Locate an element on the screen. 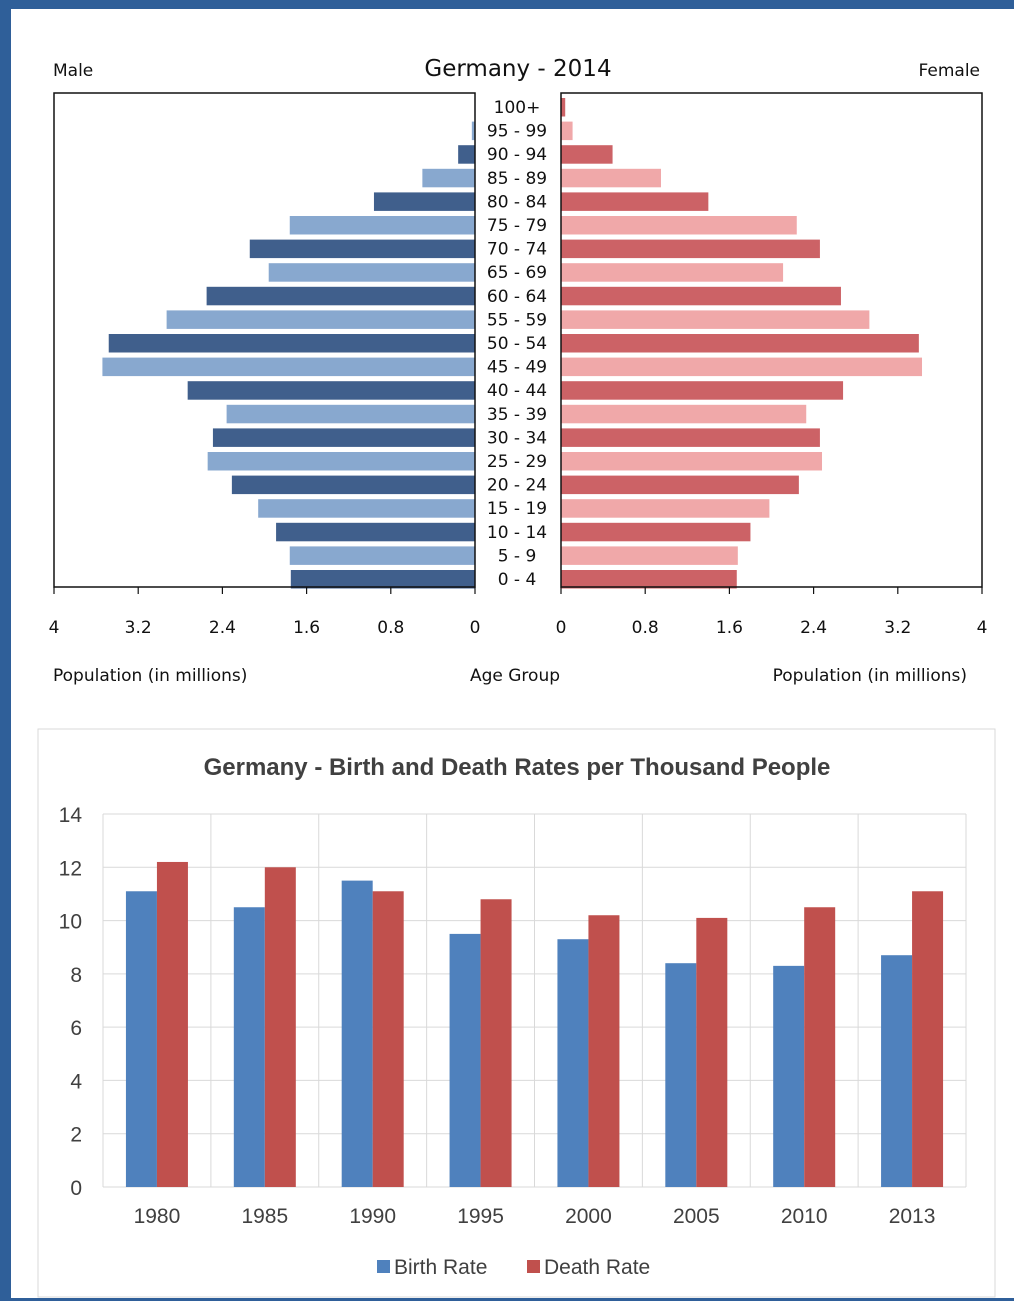 Image resolution: width=1014 pixels, height=1301 pixels. age-group-label: 80 - 84 is located at coordinates (517, 202).